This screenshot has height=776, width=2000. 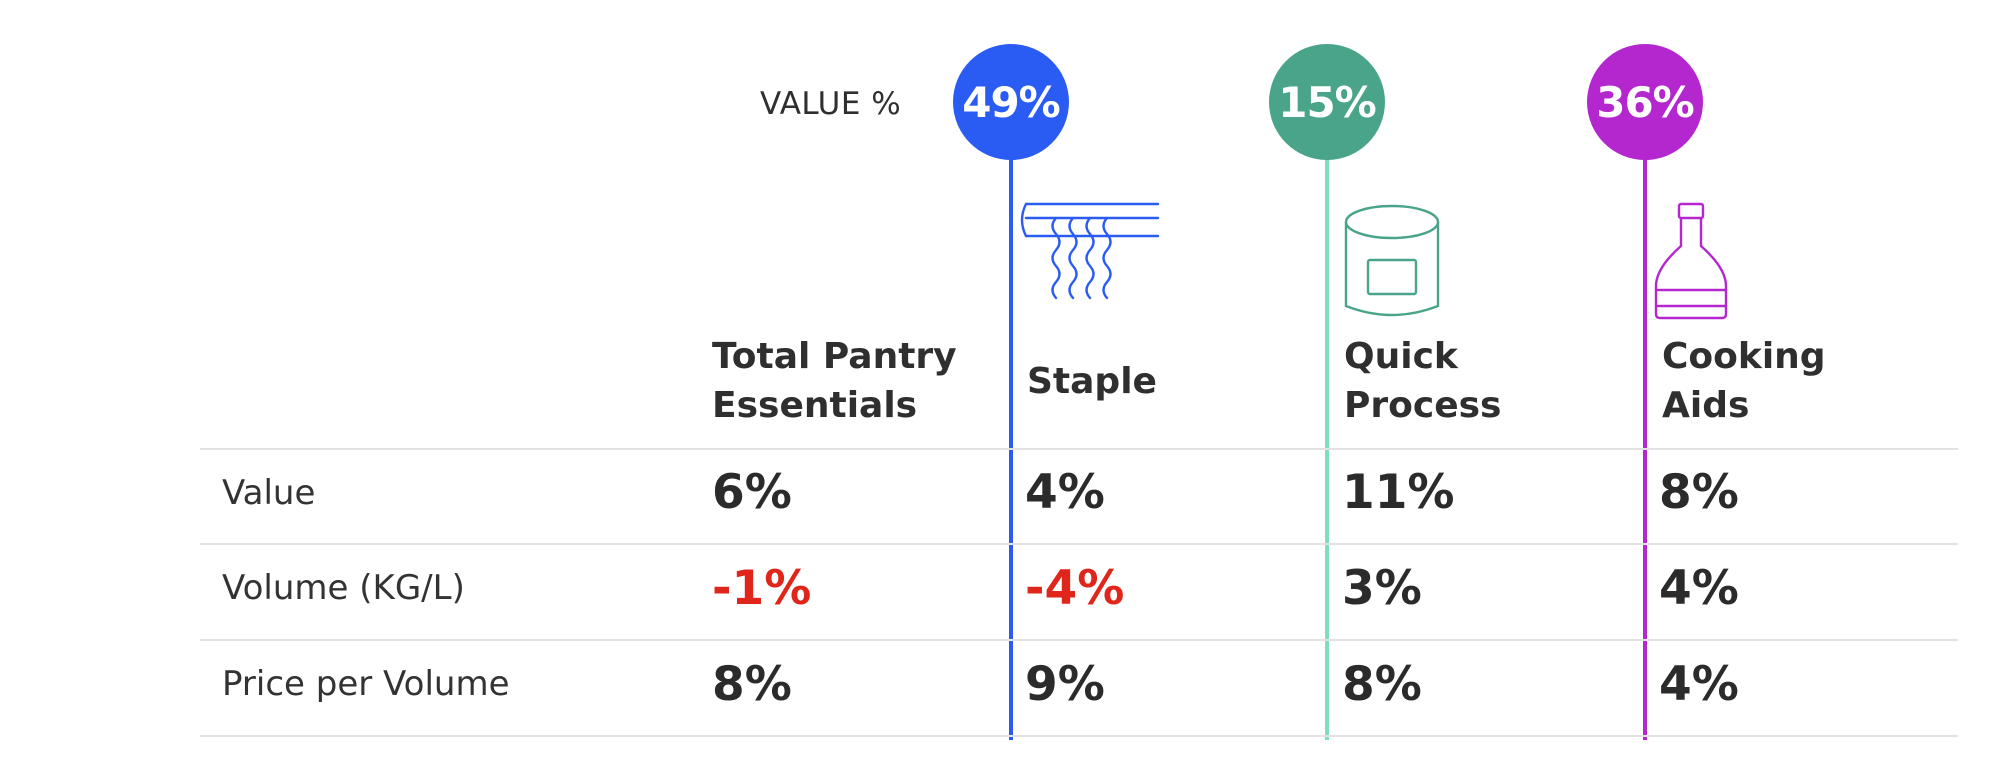 I want to click on can-icon, so click(x=1392, y=260).